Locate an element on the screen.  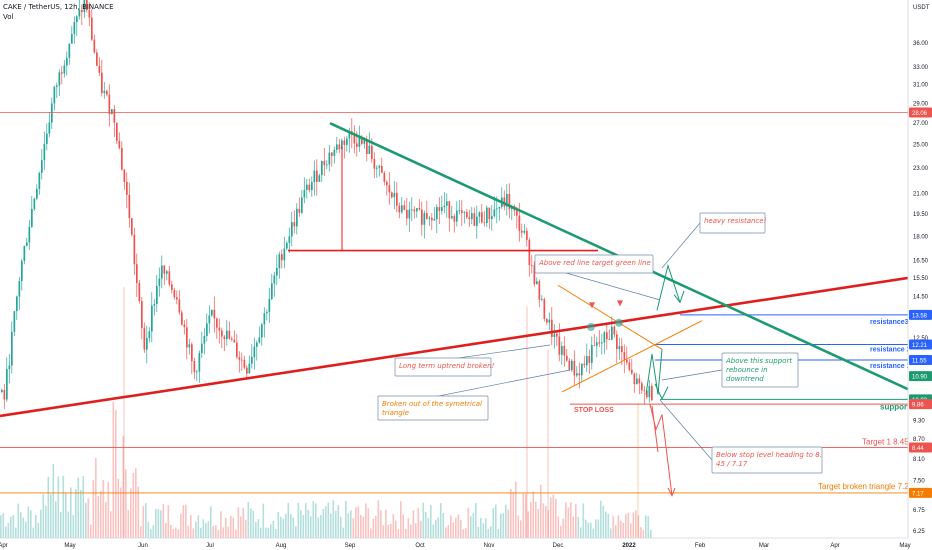
target1-label: Target 1 8.45 is located at coordinates (885, 441).